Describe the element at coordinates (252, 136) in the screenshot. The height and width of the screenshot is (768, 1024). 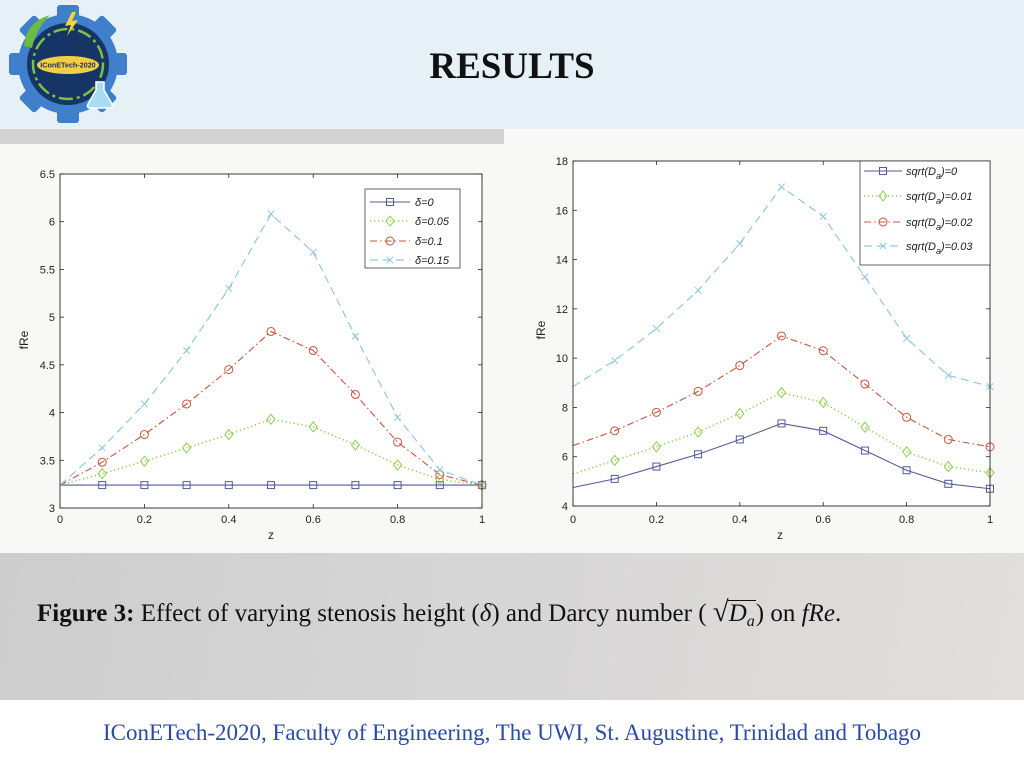
I see `header-divider` at that location.